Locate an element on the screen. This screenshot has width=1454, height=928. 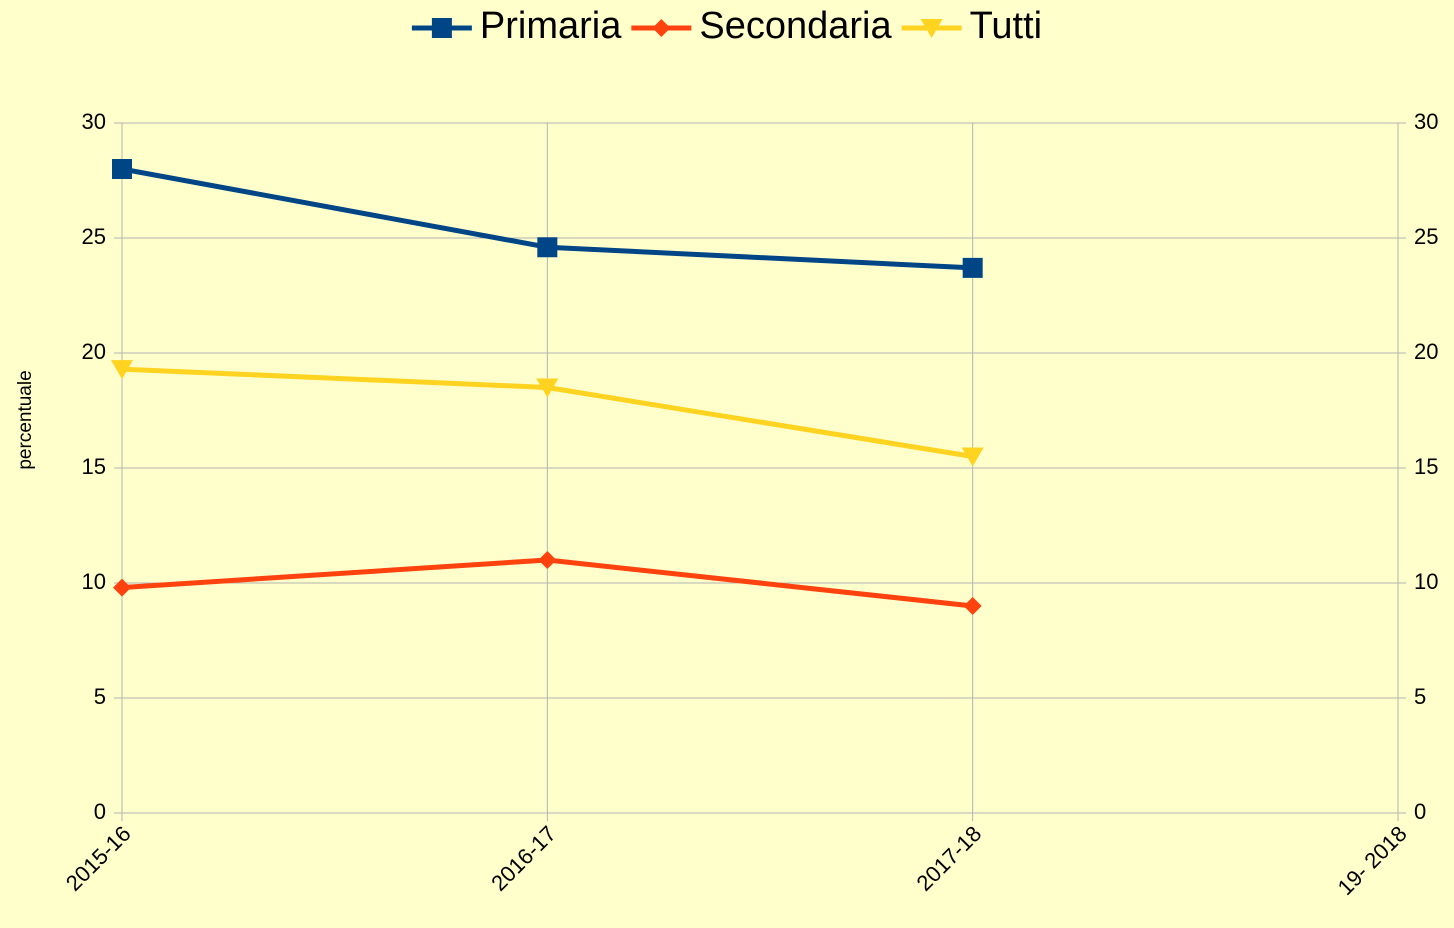
y2-tick-label: 30 is located at coordinates (1426, 121).